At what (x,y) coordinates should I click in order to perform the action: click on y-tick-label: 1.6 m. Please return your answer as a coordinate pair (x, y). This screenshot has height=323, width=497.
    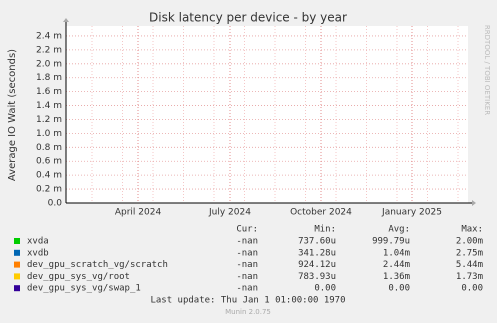
    Looking at the image, I should click on (49, 92).